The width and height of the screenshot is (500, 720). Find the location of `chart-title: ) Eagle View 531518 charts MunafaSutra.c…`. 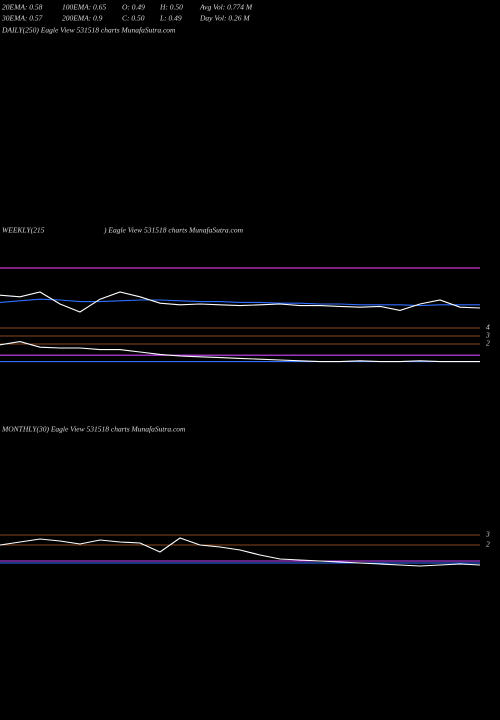

chart-title: ) Eagle View 531518 charts MunafaSutra.c… is located at coordinates (173, 230).